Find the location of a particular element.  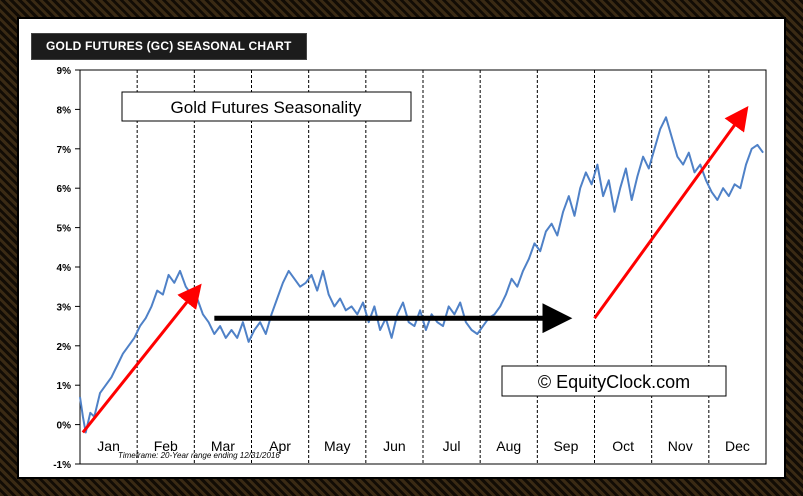

x-tick-label: Aug is located at coordinates (508, 446).